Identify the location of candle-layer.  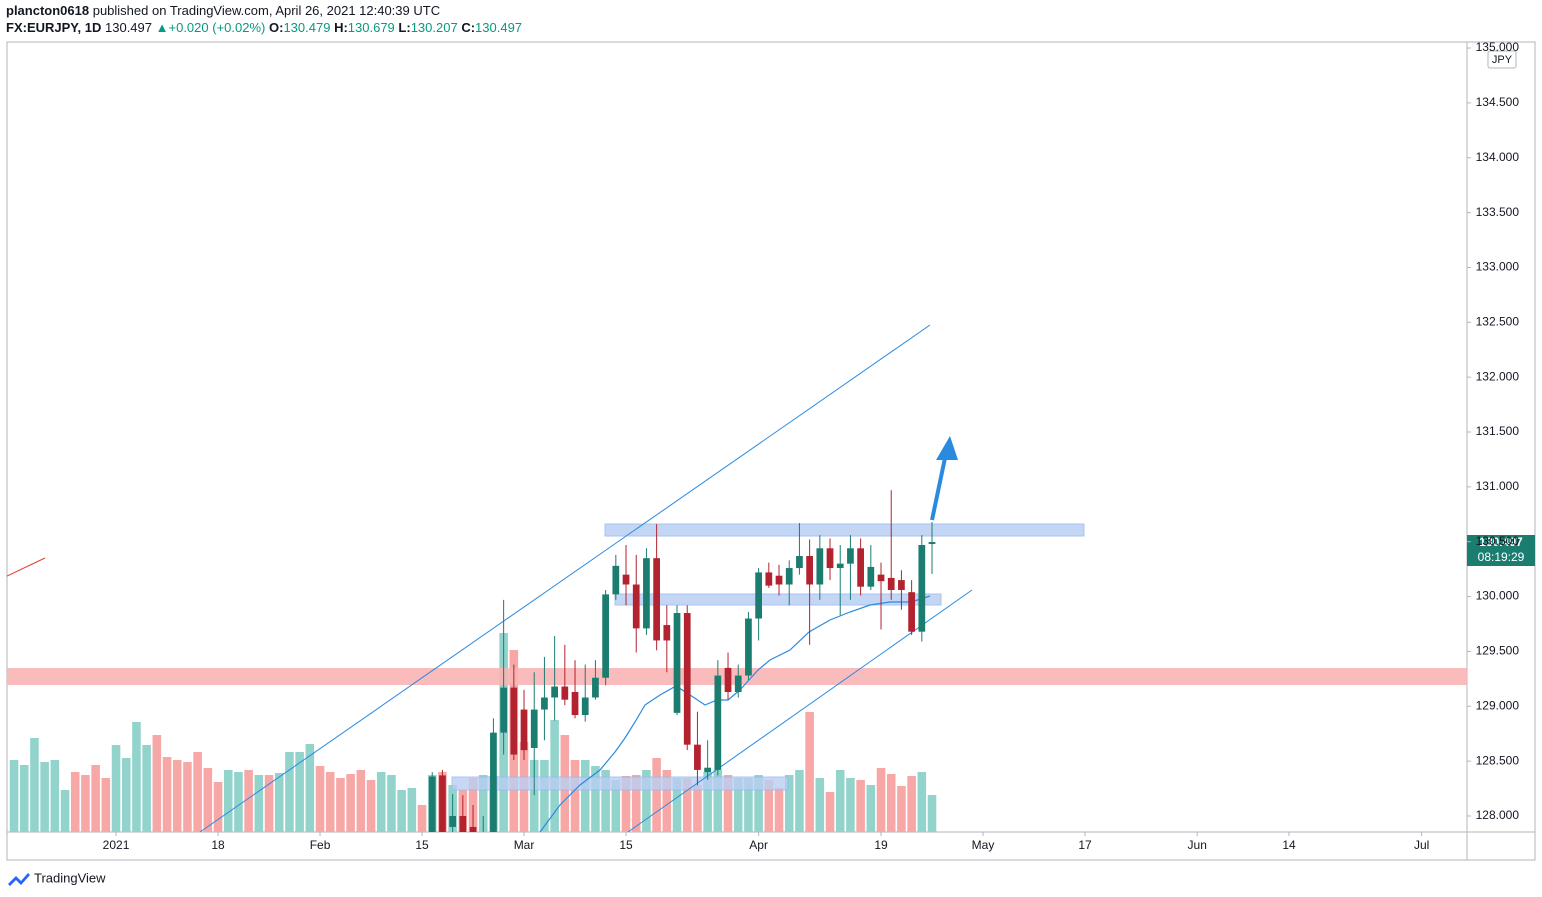
(682, 661).